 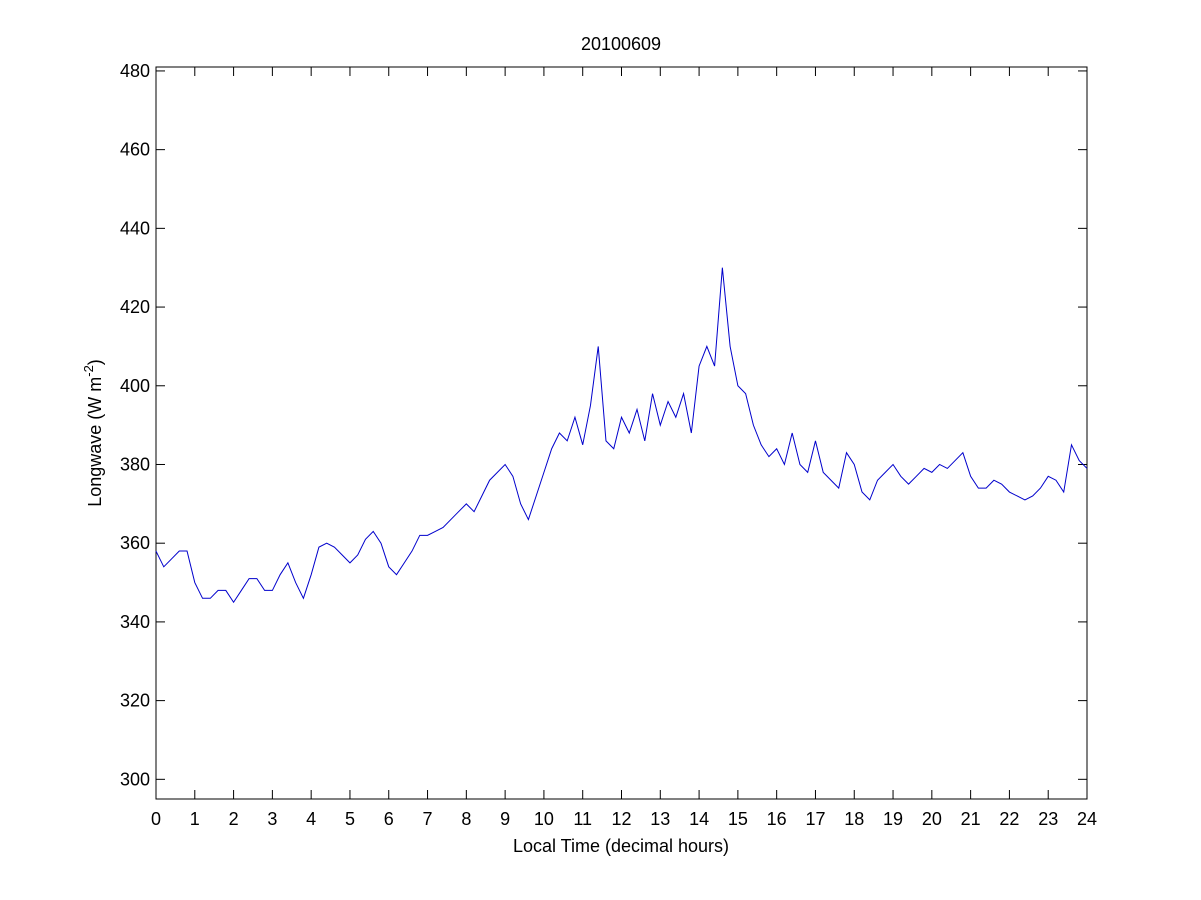 What do you see at coordinates (95, 362) in the screenshot?
I see `y-label-end: )` at bounding box center [95, 362].